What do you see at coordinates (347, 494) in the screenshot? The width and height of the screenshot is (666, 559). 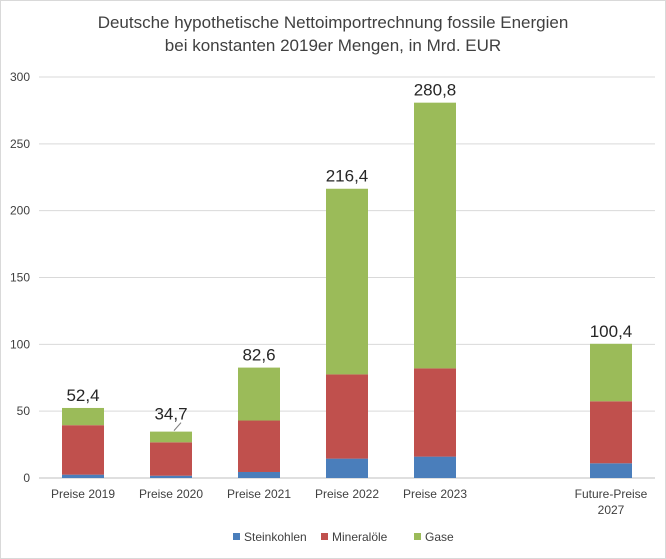 I see `x-tick-label: Preise 2022` at bounding box center [347, 494].